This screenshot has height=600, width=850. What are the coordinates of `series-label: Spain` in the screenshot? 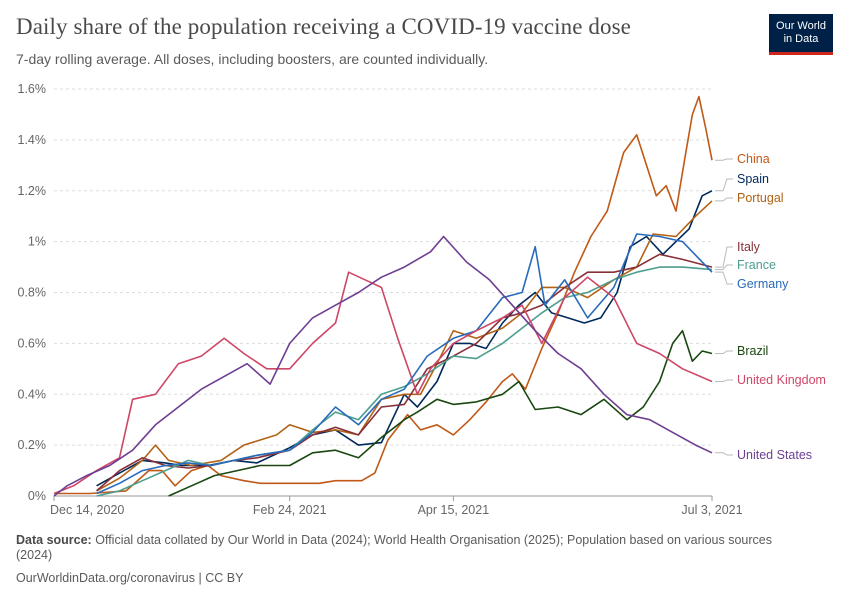 It's located at (753, 179).